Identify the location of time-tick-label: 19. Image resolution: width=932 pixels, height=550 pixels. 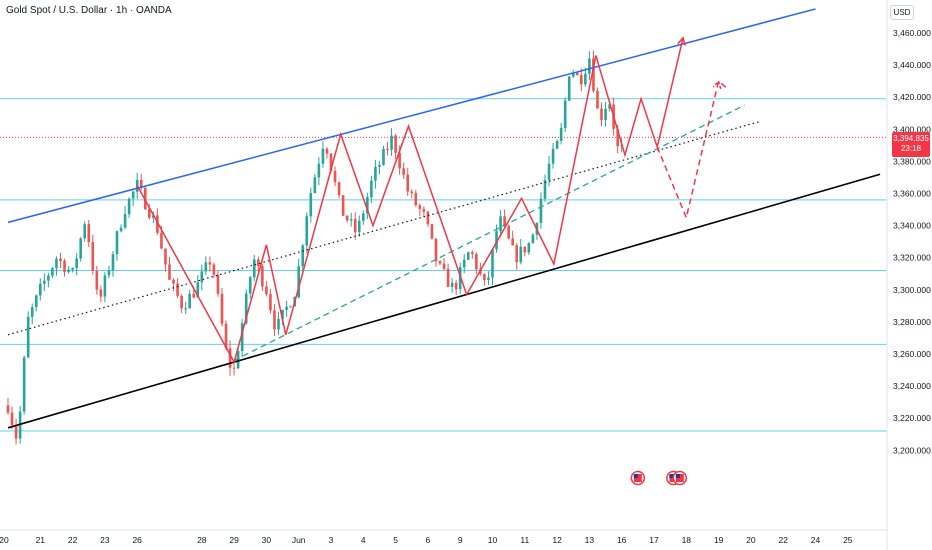
(719, 540).